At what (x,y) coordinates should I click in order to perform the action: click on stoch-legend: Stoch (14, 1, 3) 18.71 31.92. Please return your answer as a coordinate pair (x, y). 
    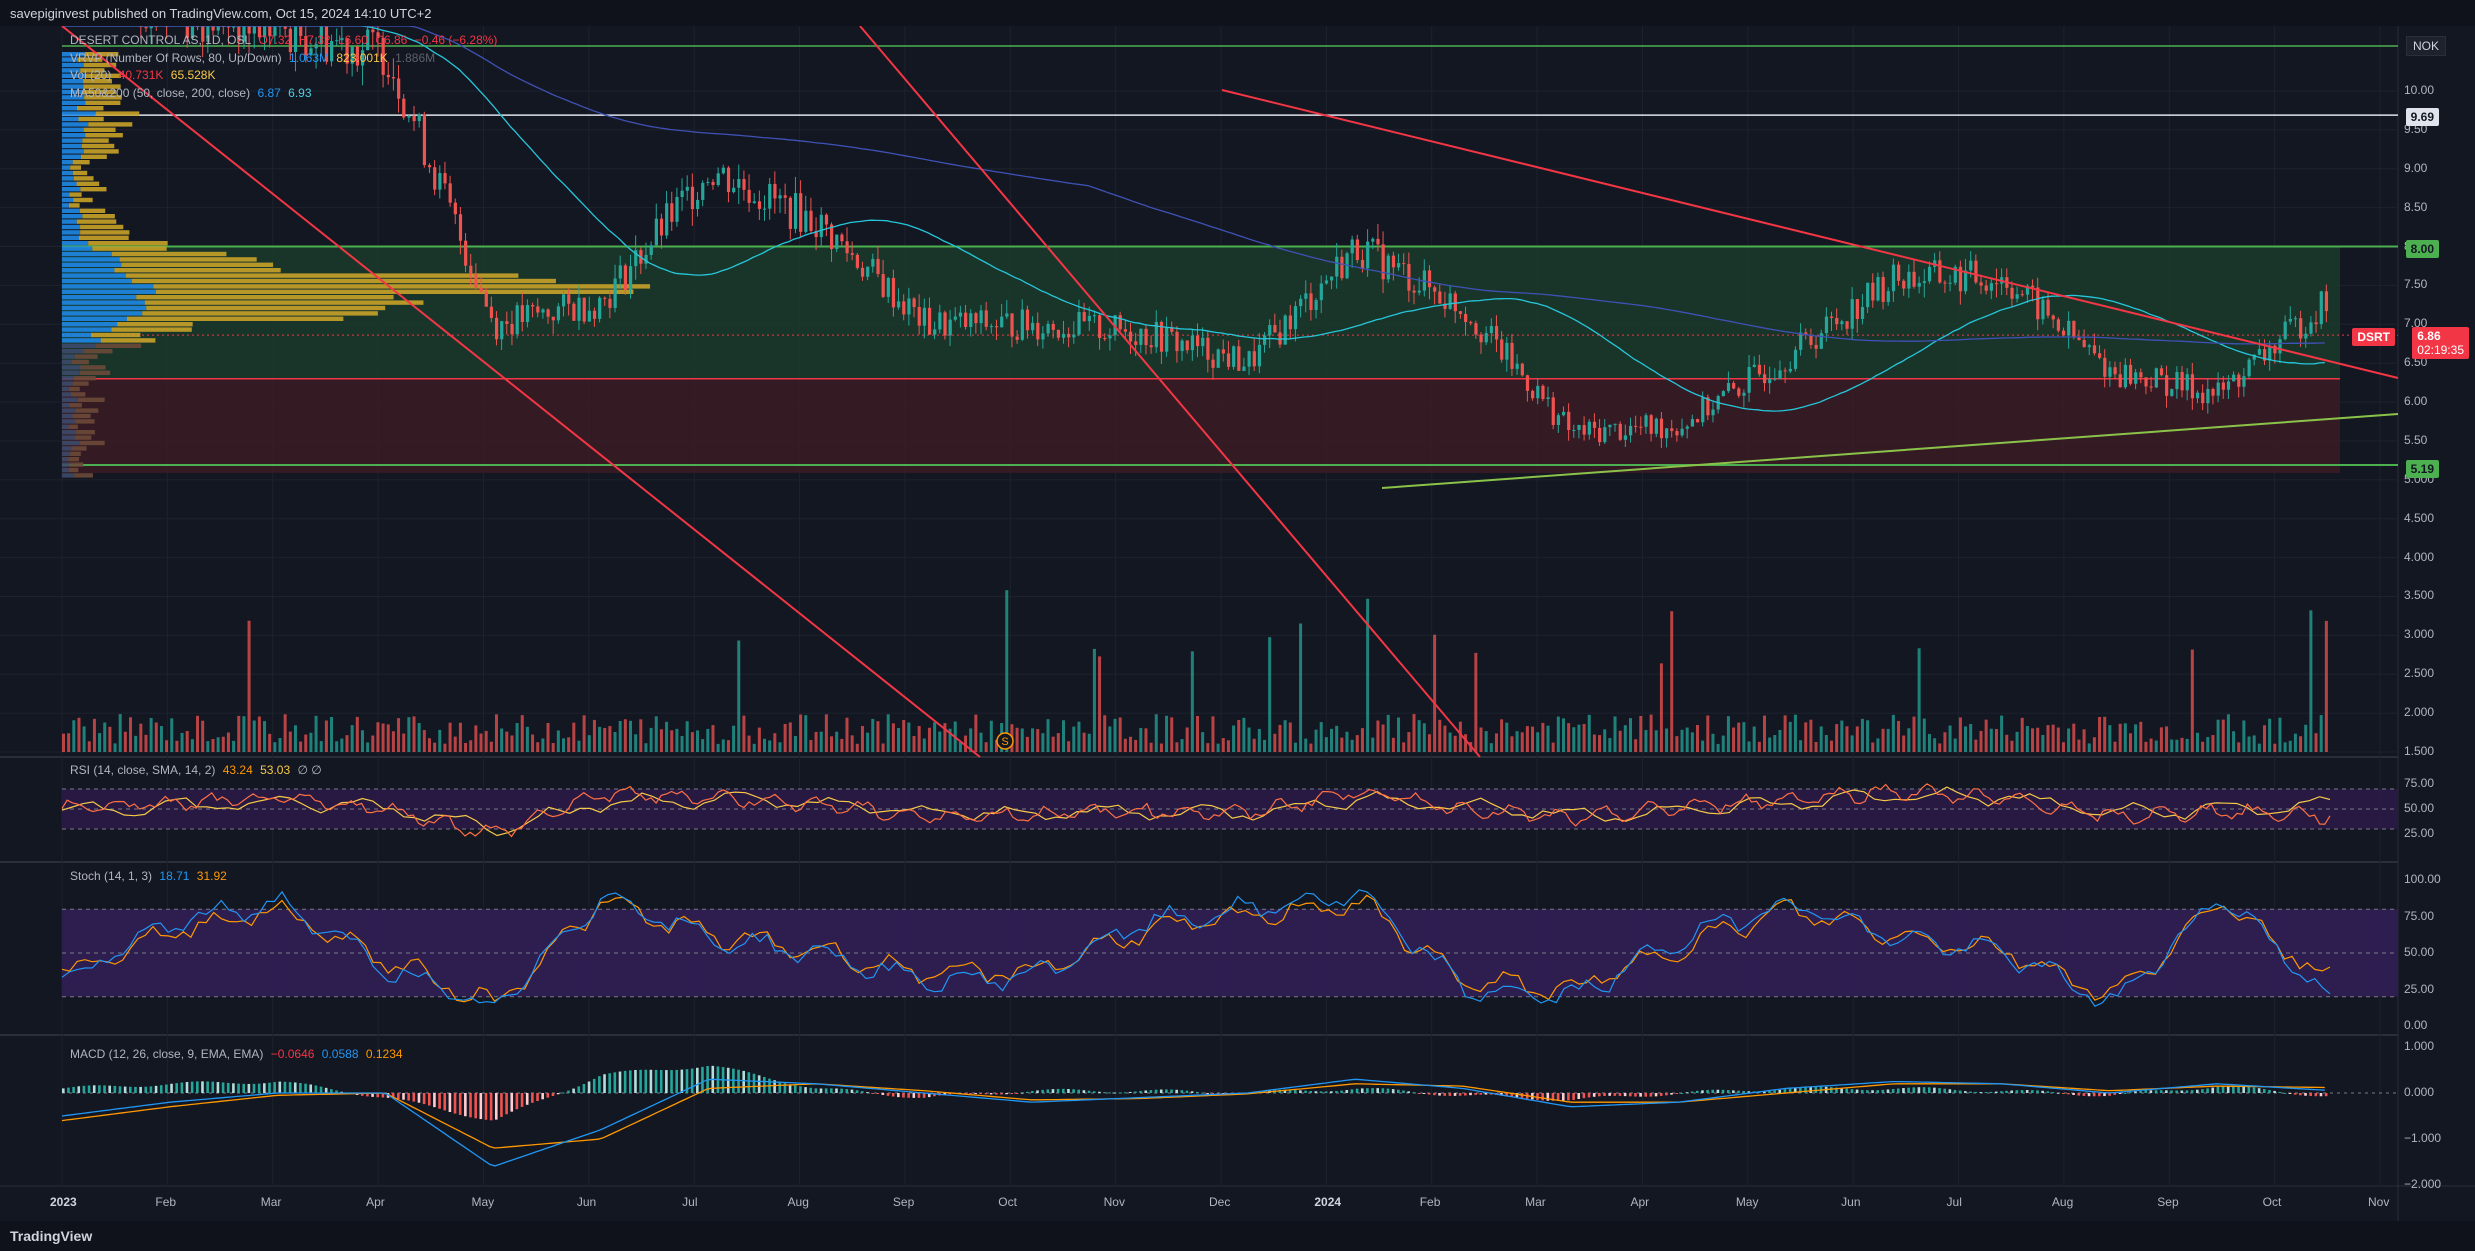
    Looking at the image, I should click on (150, 876).